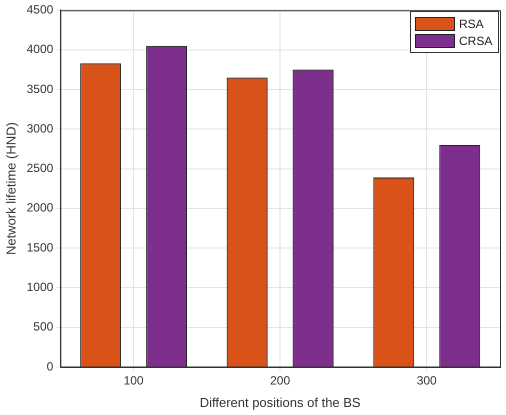 The height and width of the screenshot is (415, 506). Describe the element at coordinates (475, 41) in the screenshot. I see `legend-label: CRSA` at that location.